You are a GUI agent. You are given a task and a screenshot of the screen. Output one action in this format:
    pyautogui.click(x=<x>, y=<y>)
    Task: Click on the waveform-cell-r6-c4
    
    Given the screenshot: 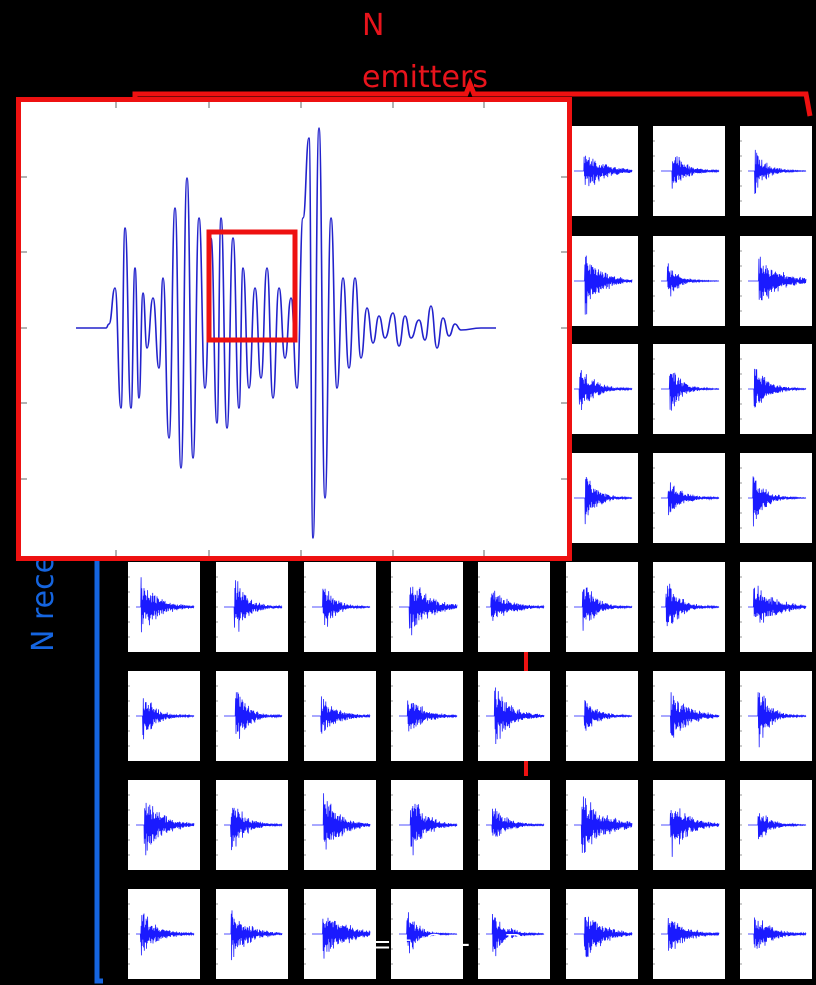 What is the action you would take?
    pyautogui.click(x=427, y=716)
    